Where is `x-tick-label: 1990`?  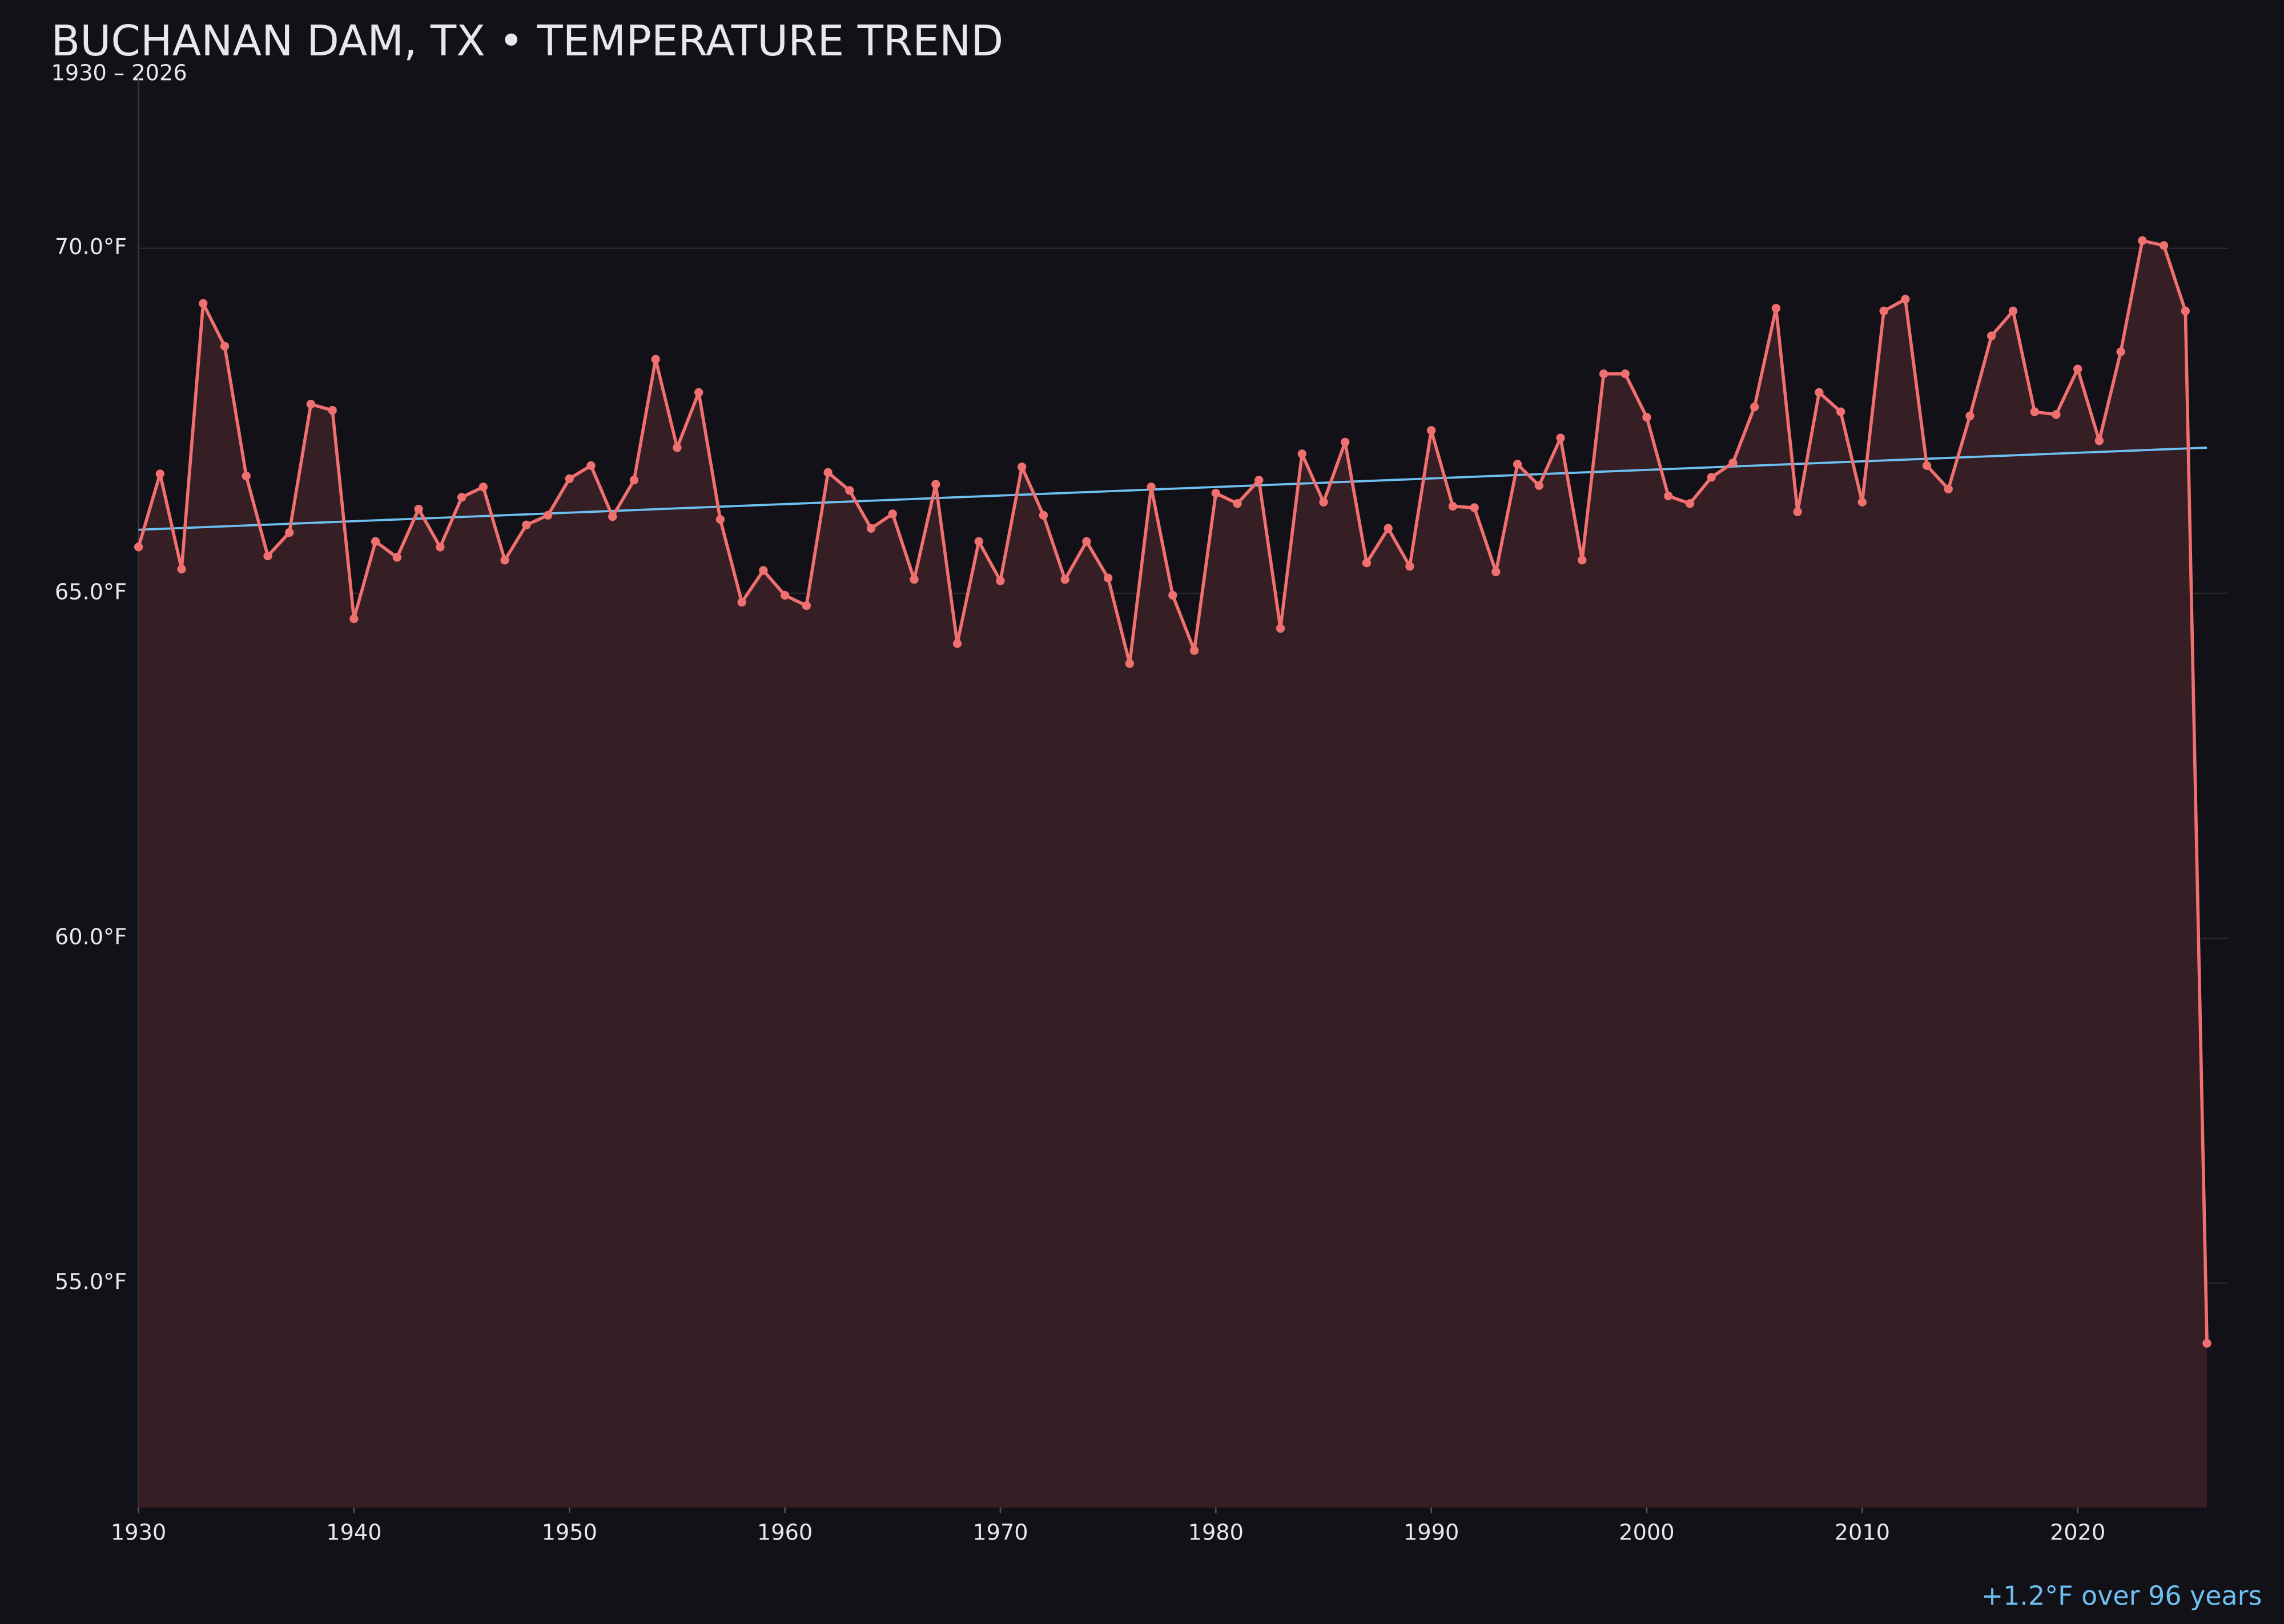 x-tick-label: 1990 is located at coordinates (1431, 1532).